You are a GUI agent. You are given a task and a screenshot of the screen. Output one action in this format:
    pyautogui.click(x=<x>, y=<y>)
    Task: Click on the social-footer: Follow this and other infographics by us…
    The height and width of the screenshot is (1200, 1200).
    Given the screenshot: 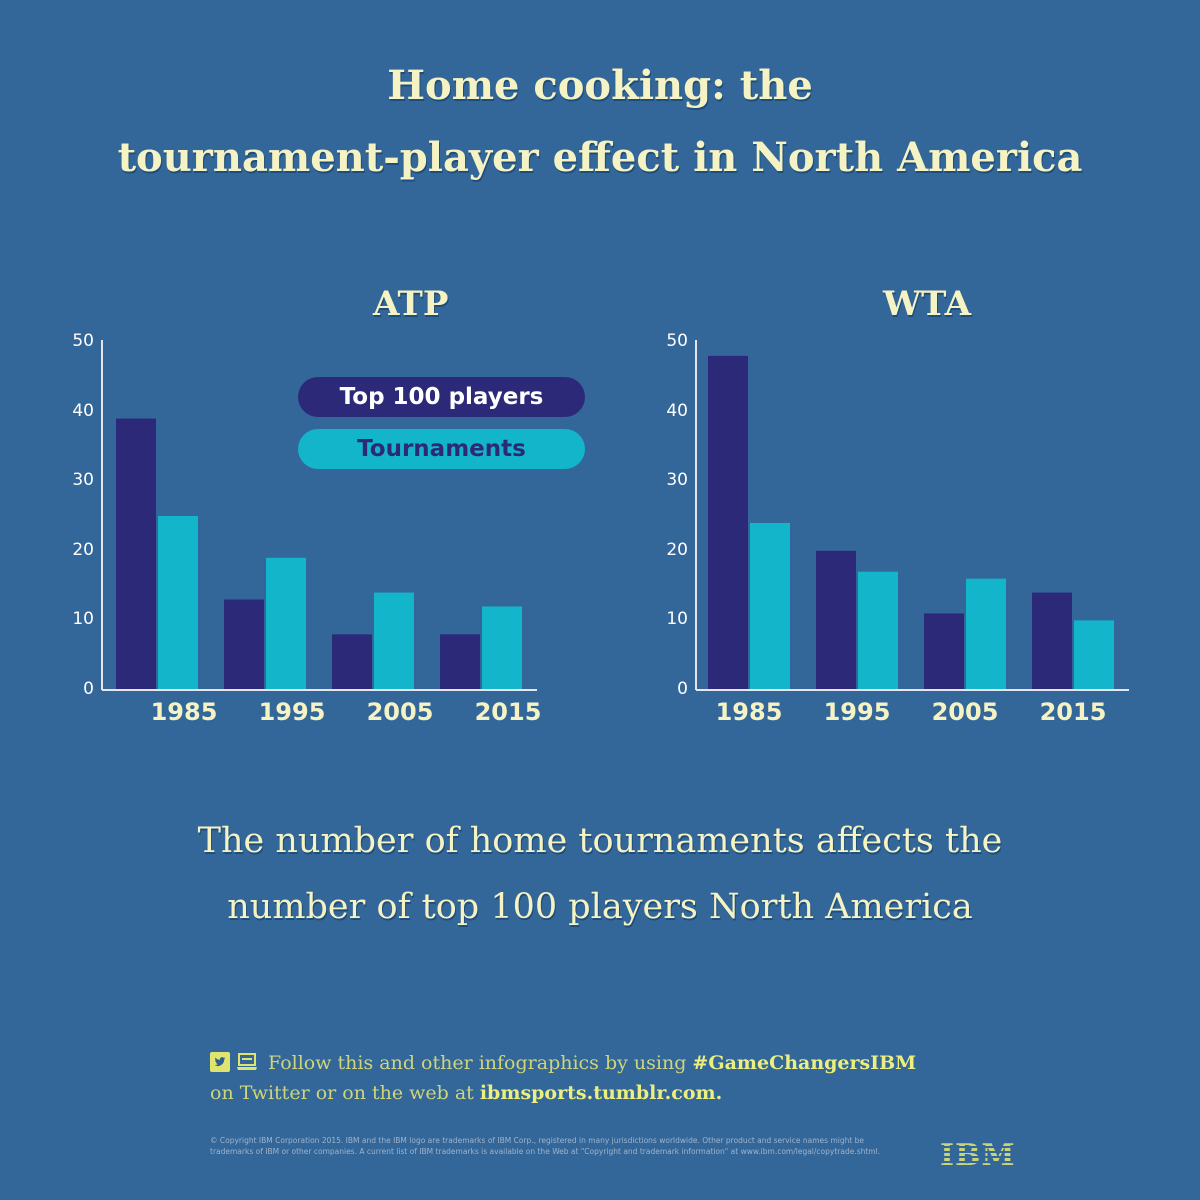 What is the action you would take?
    pyautogui.click(x=625, y=1078)
    